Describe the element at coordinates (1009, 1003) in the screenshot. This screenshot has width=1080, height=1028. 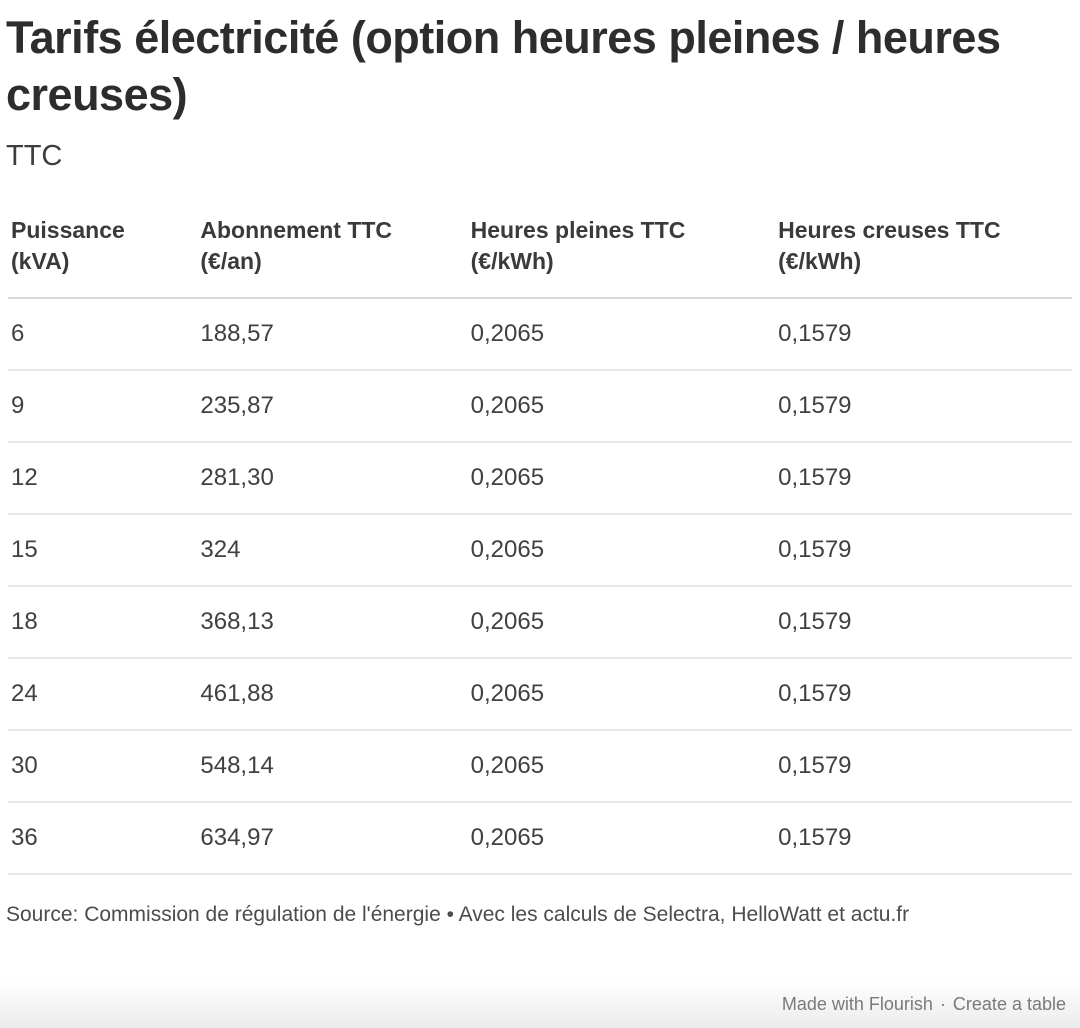
I see `create-a-table-link: Create a table` at that location.